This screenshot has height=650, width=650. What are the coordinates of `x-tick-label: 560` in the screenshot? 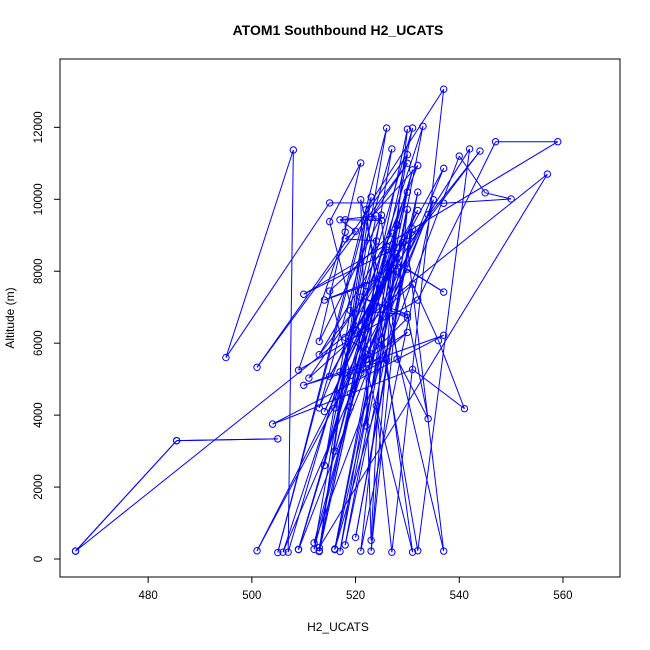 It's located at (562, 596).